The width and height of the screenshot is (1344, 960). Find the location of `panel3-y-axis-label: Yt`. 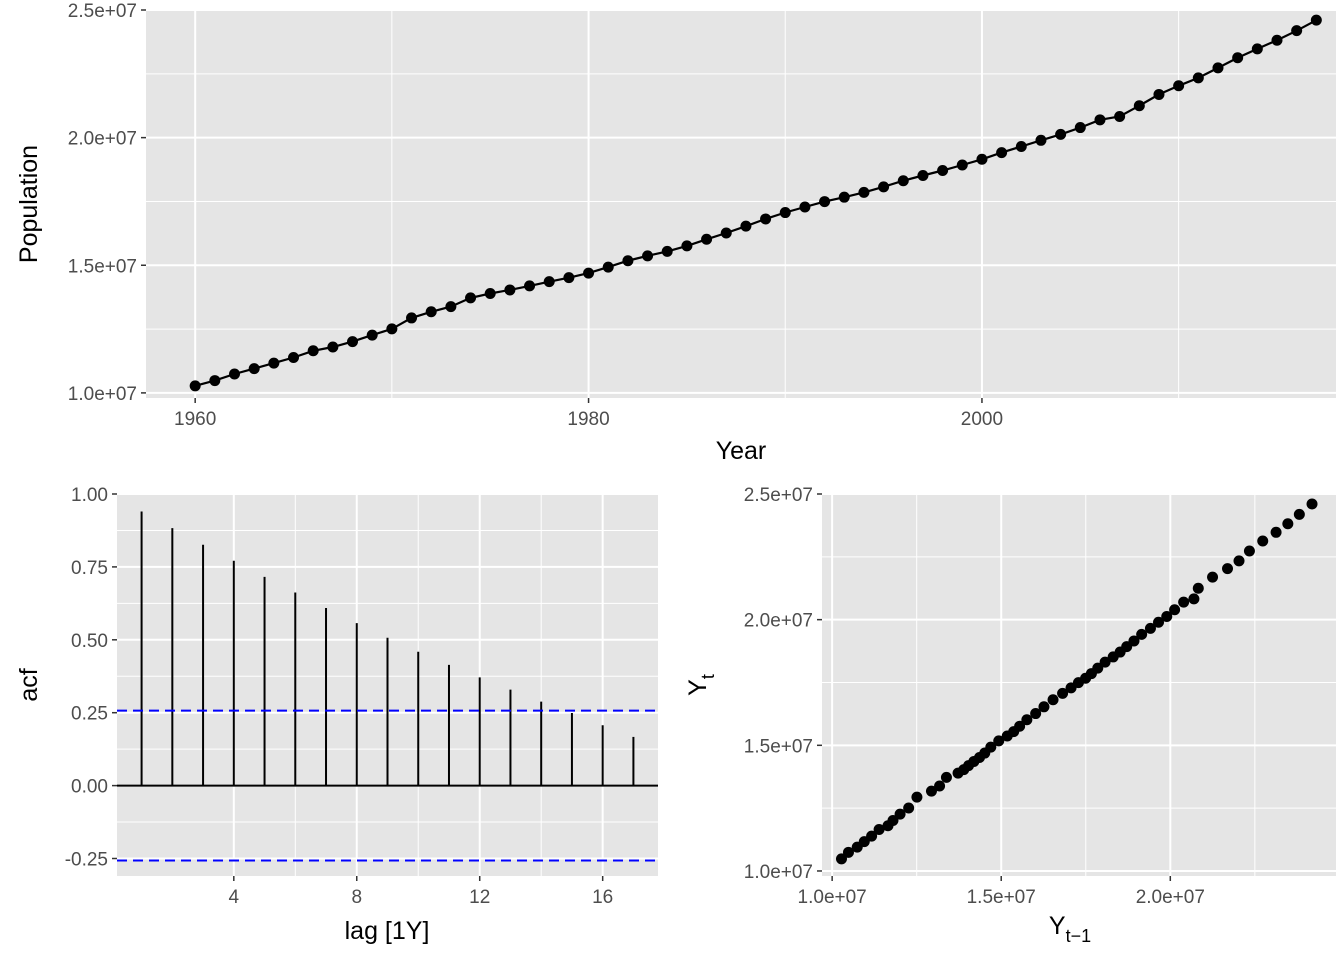

panel3-y-axis-label: Yt is located at coordinates (701, 685).